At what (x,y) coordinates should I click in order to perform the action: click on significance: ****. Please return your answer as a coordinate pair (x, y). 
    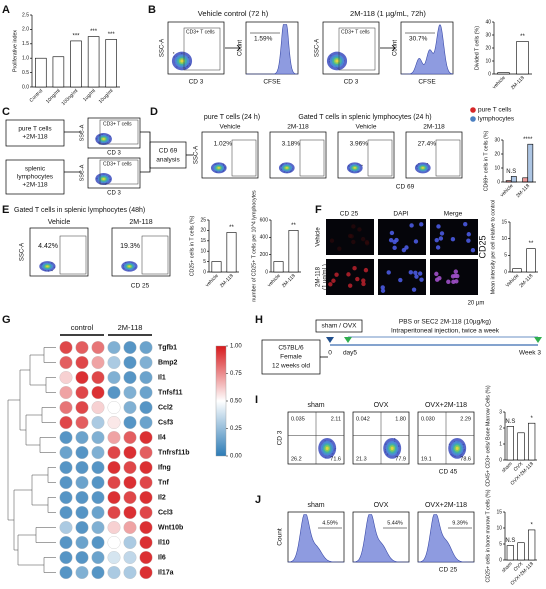
    Looking at the image, I should click on (528, 140).